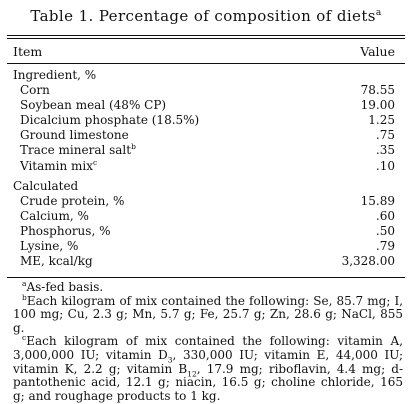 Image resolution: width=412 pixels, height=404 pixels. I want to click on header-rule, so click(206, 63).